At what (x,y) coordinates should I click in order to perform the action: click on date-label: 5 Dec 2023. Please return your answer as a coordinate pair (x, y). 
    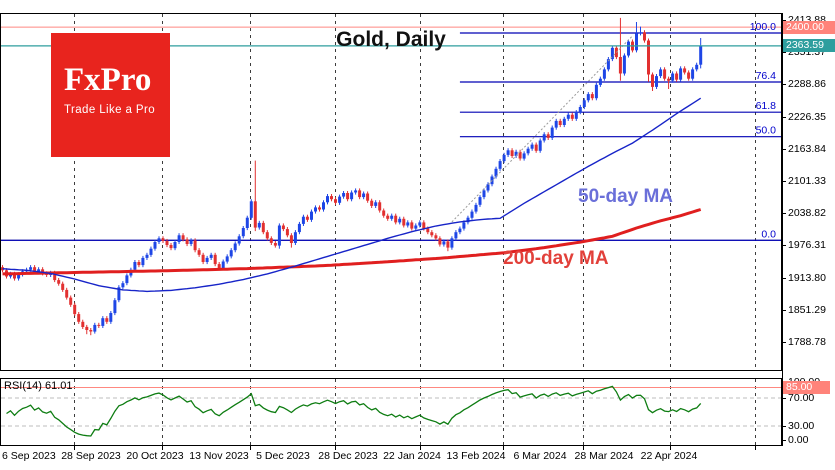
    Looking at the image, I should click on (283, 456).